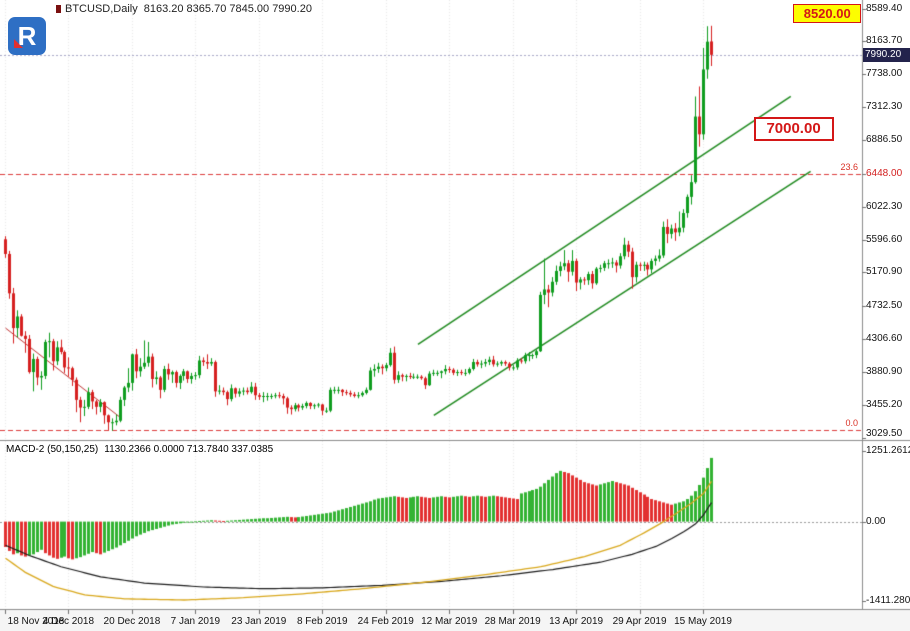  What do you see at coordinates (884, 139) in the screenshot?
I see `price-axis-label: 6886.50` at bounding box center [884, 139].